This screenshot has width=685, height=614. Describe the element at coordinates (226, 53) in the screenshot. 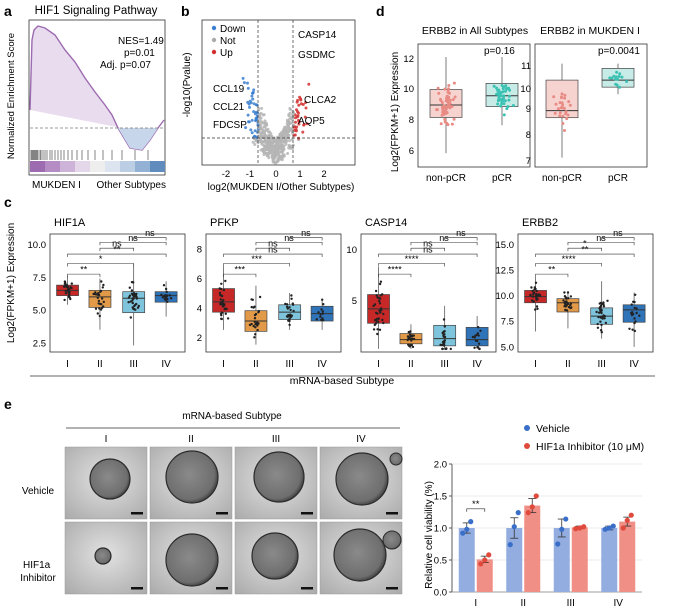

I see `volcano-legend-up: Up` at that location.